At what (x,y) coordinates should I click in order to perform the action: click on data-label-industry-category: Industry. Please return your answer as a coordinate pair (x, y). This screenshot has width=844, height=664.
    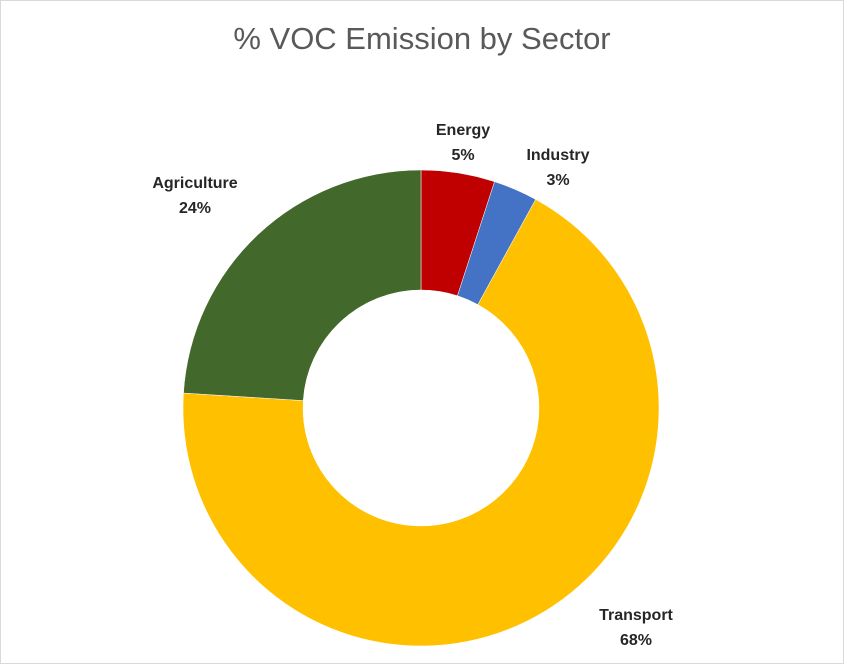
    Looking at the image, I should click on (557, 155).